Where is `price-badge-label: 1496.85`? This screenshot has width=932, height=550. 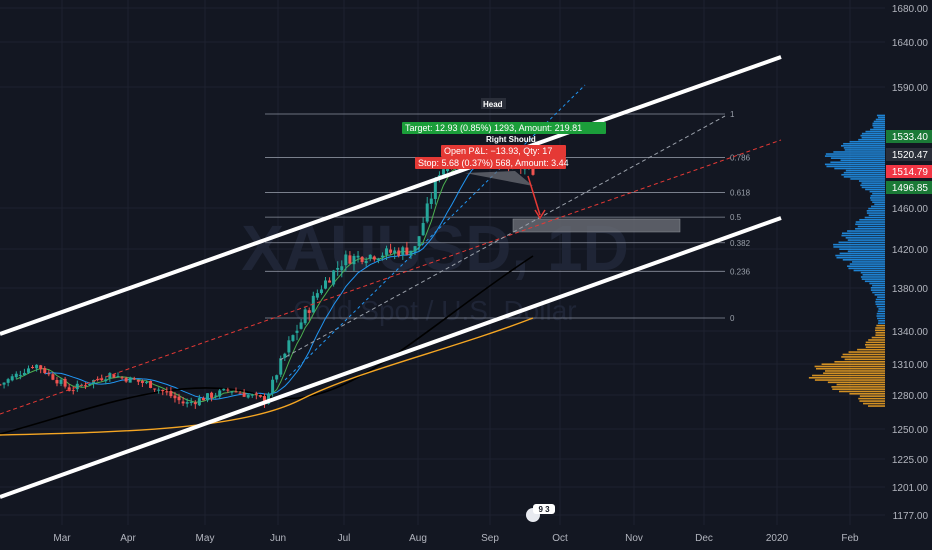 price-badge-label: 1496.85 is located at coordinates (910, 188).